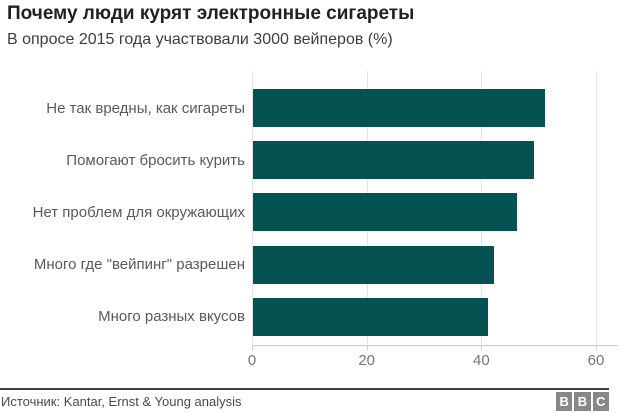  Describe the element at coordinates (121, 401) in the screenshot. I see `source-text: Источник: Kantar, Ernst & Young analysis` at that location.